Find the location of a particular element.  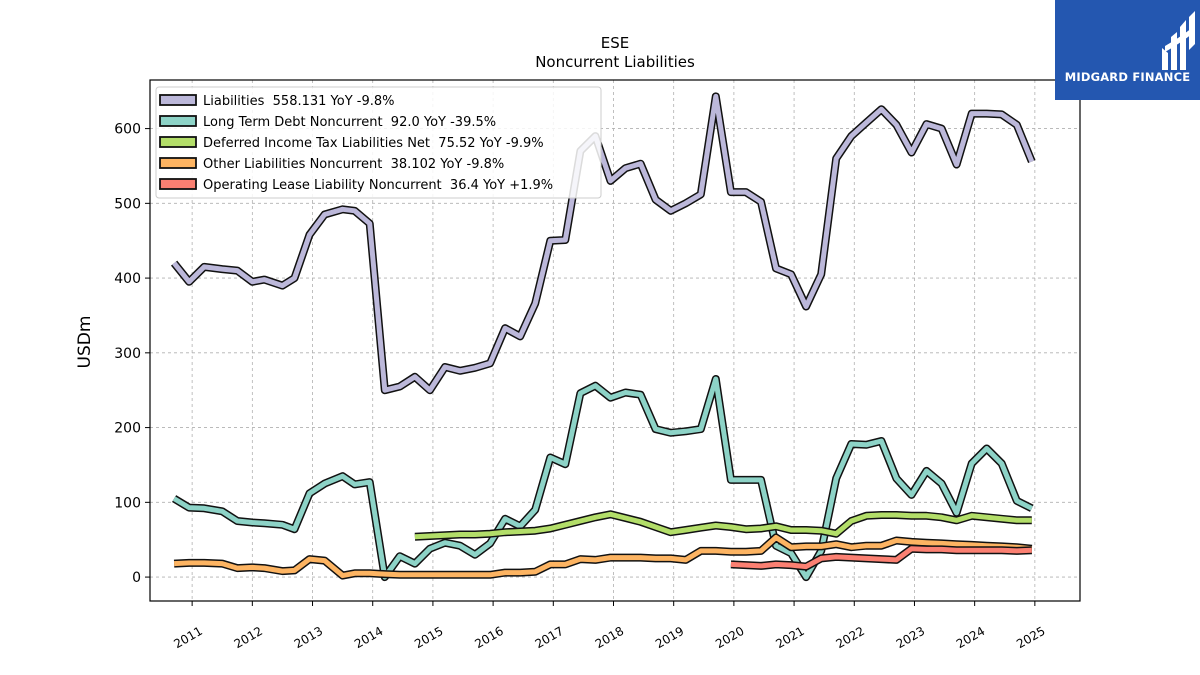

chart-title: ESE is located at coordinates (615, 43).